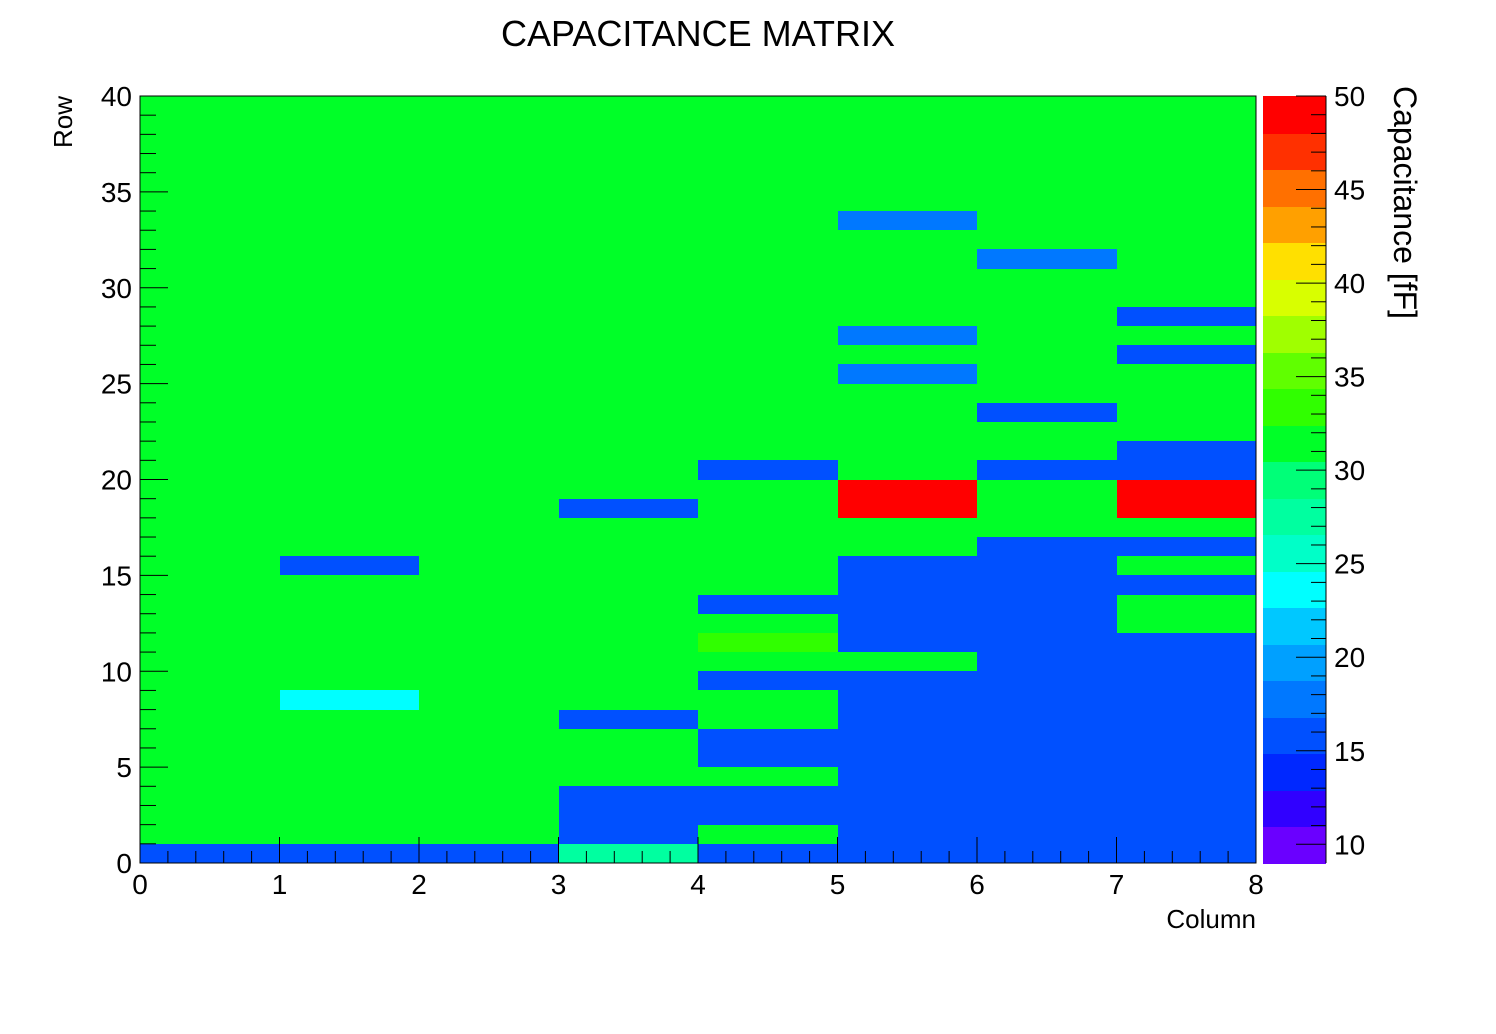 The image size is (1496, 1034). Describe the element at coordinates (140, 884) in the screenshot. I see `x-tick-label: 0` at that location.